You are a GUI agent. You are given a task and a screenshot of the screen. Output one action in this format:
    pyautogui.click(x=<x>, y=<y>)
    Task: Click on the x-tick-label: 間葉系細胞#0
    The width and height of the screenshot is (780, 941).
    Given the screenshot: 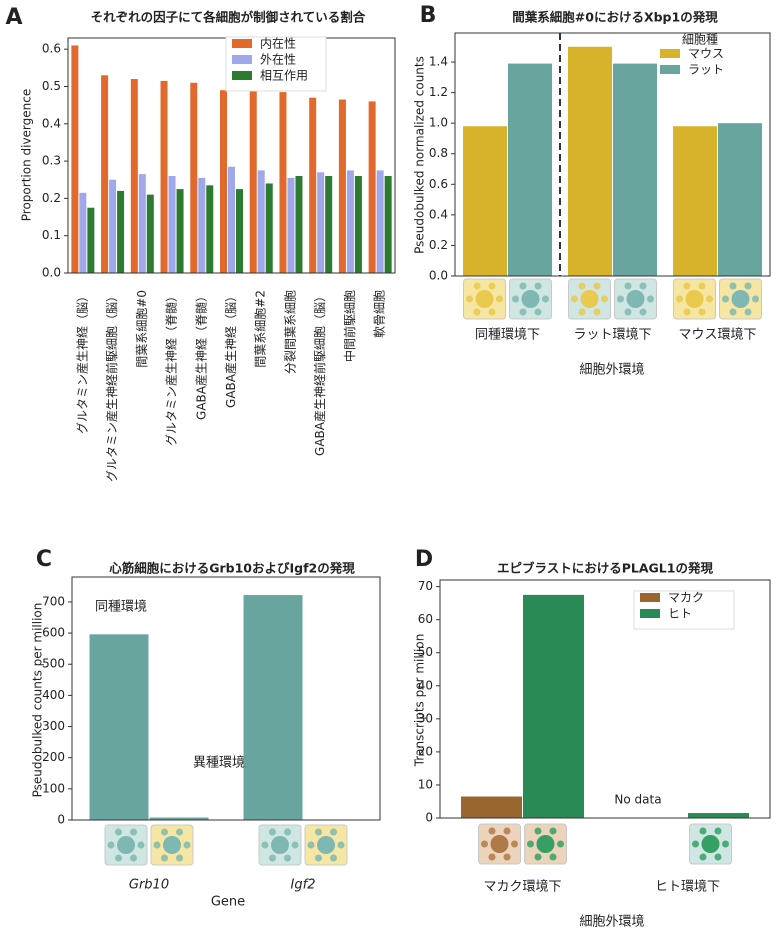 What is the action you would take?
    pyautogui.click(x=142, y=329)
    